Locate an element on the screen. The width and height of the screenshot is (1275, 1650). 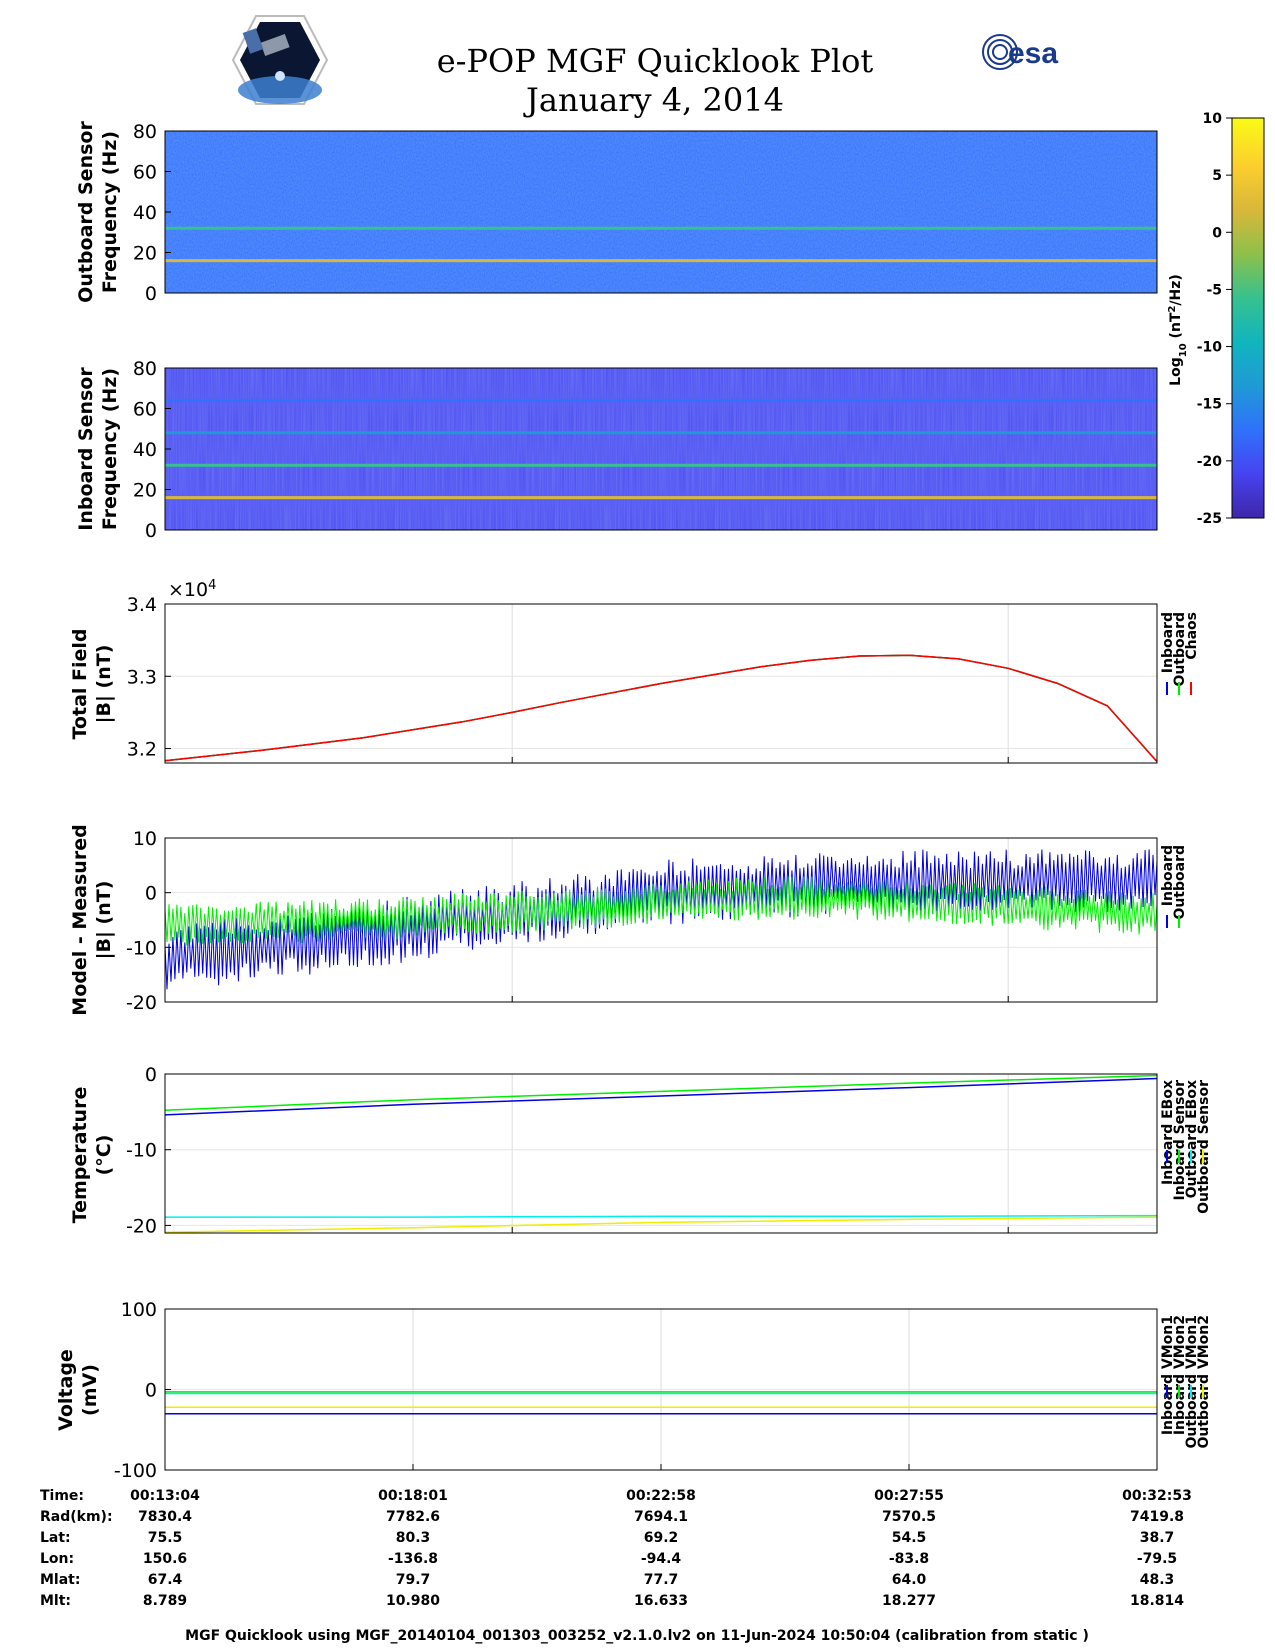
legend-entry: Inboard VMon1 is located at coordinates (1168, 1375).